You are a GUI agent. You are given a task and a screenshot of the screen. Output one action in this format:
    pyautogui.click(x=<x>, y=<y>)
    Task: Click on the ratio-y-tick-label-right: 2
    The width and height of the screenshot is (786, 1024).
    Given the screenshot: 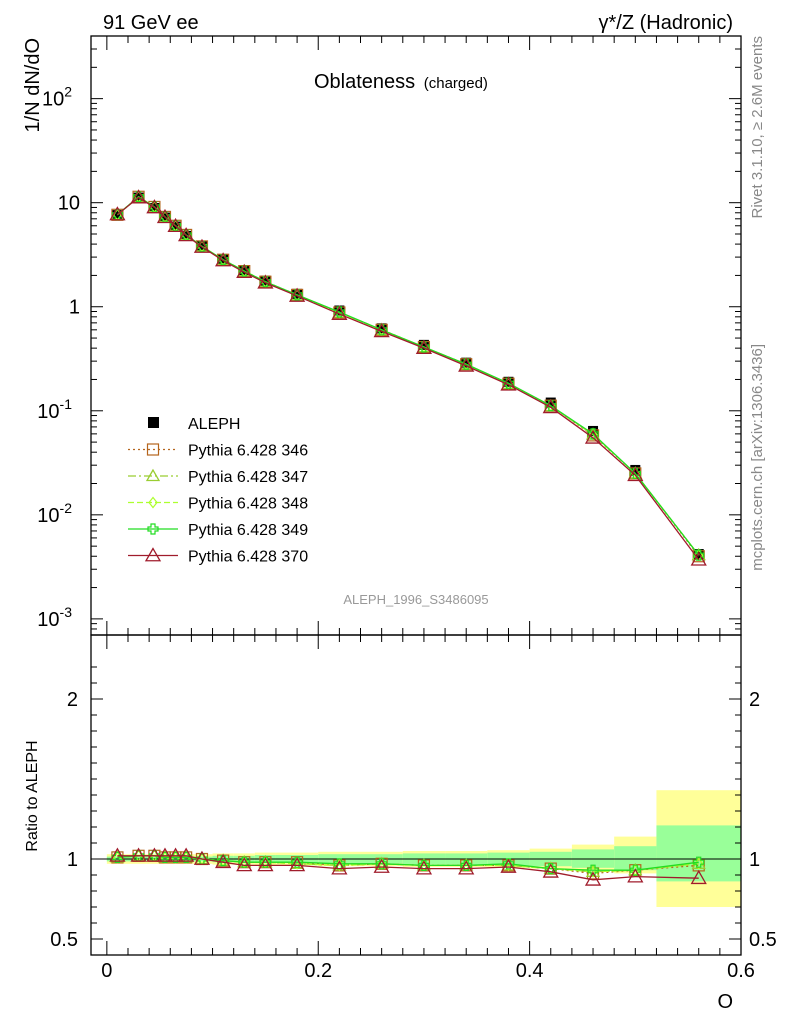 What is the action you would take?
    pyautogui.click(x=754, y=700)
    